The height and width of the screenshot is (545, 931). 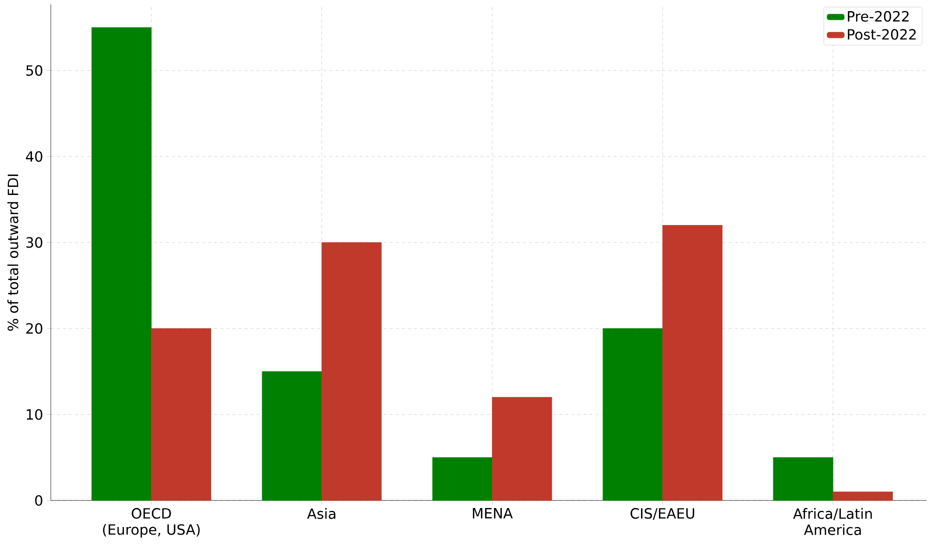 I want to click on y-tick-label: 50, so click(x=34, y=70).